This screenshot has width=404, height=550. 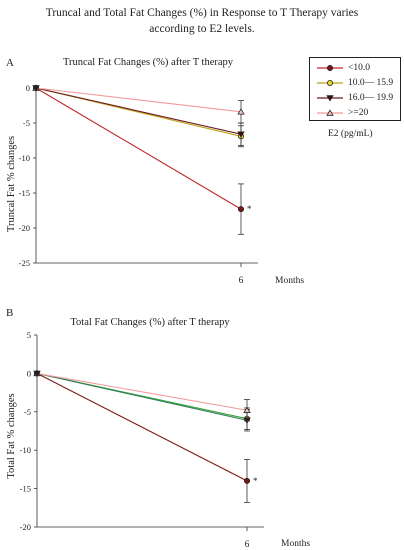 What do you see at coordinates (359, 68) in the screenshot?
I see `legend-label: <10.0` at bounding box center [359, 68].